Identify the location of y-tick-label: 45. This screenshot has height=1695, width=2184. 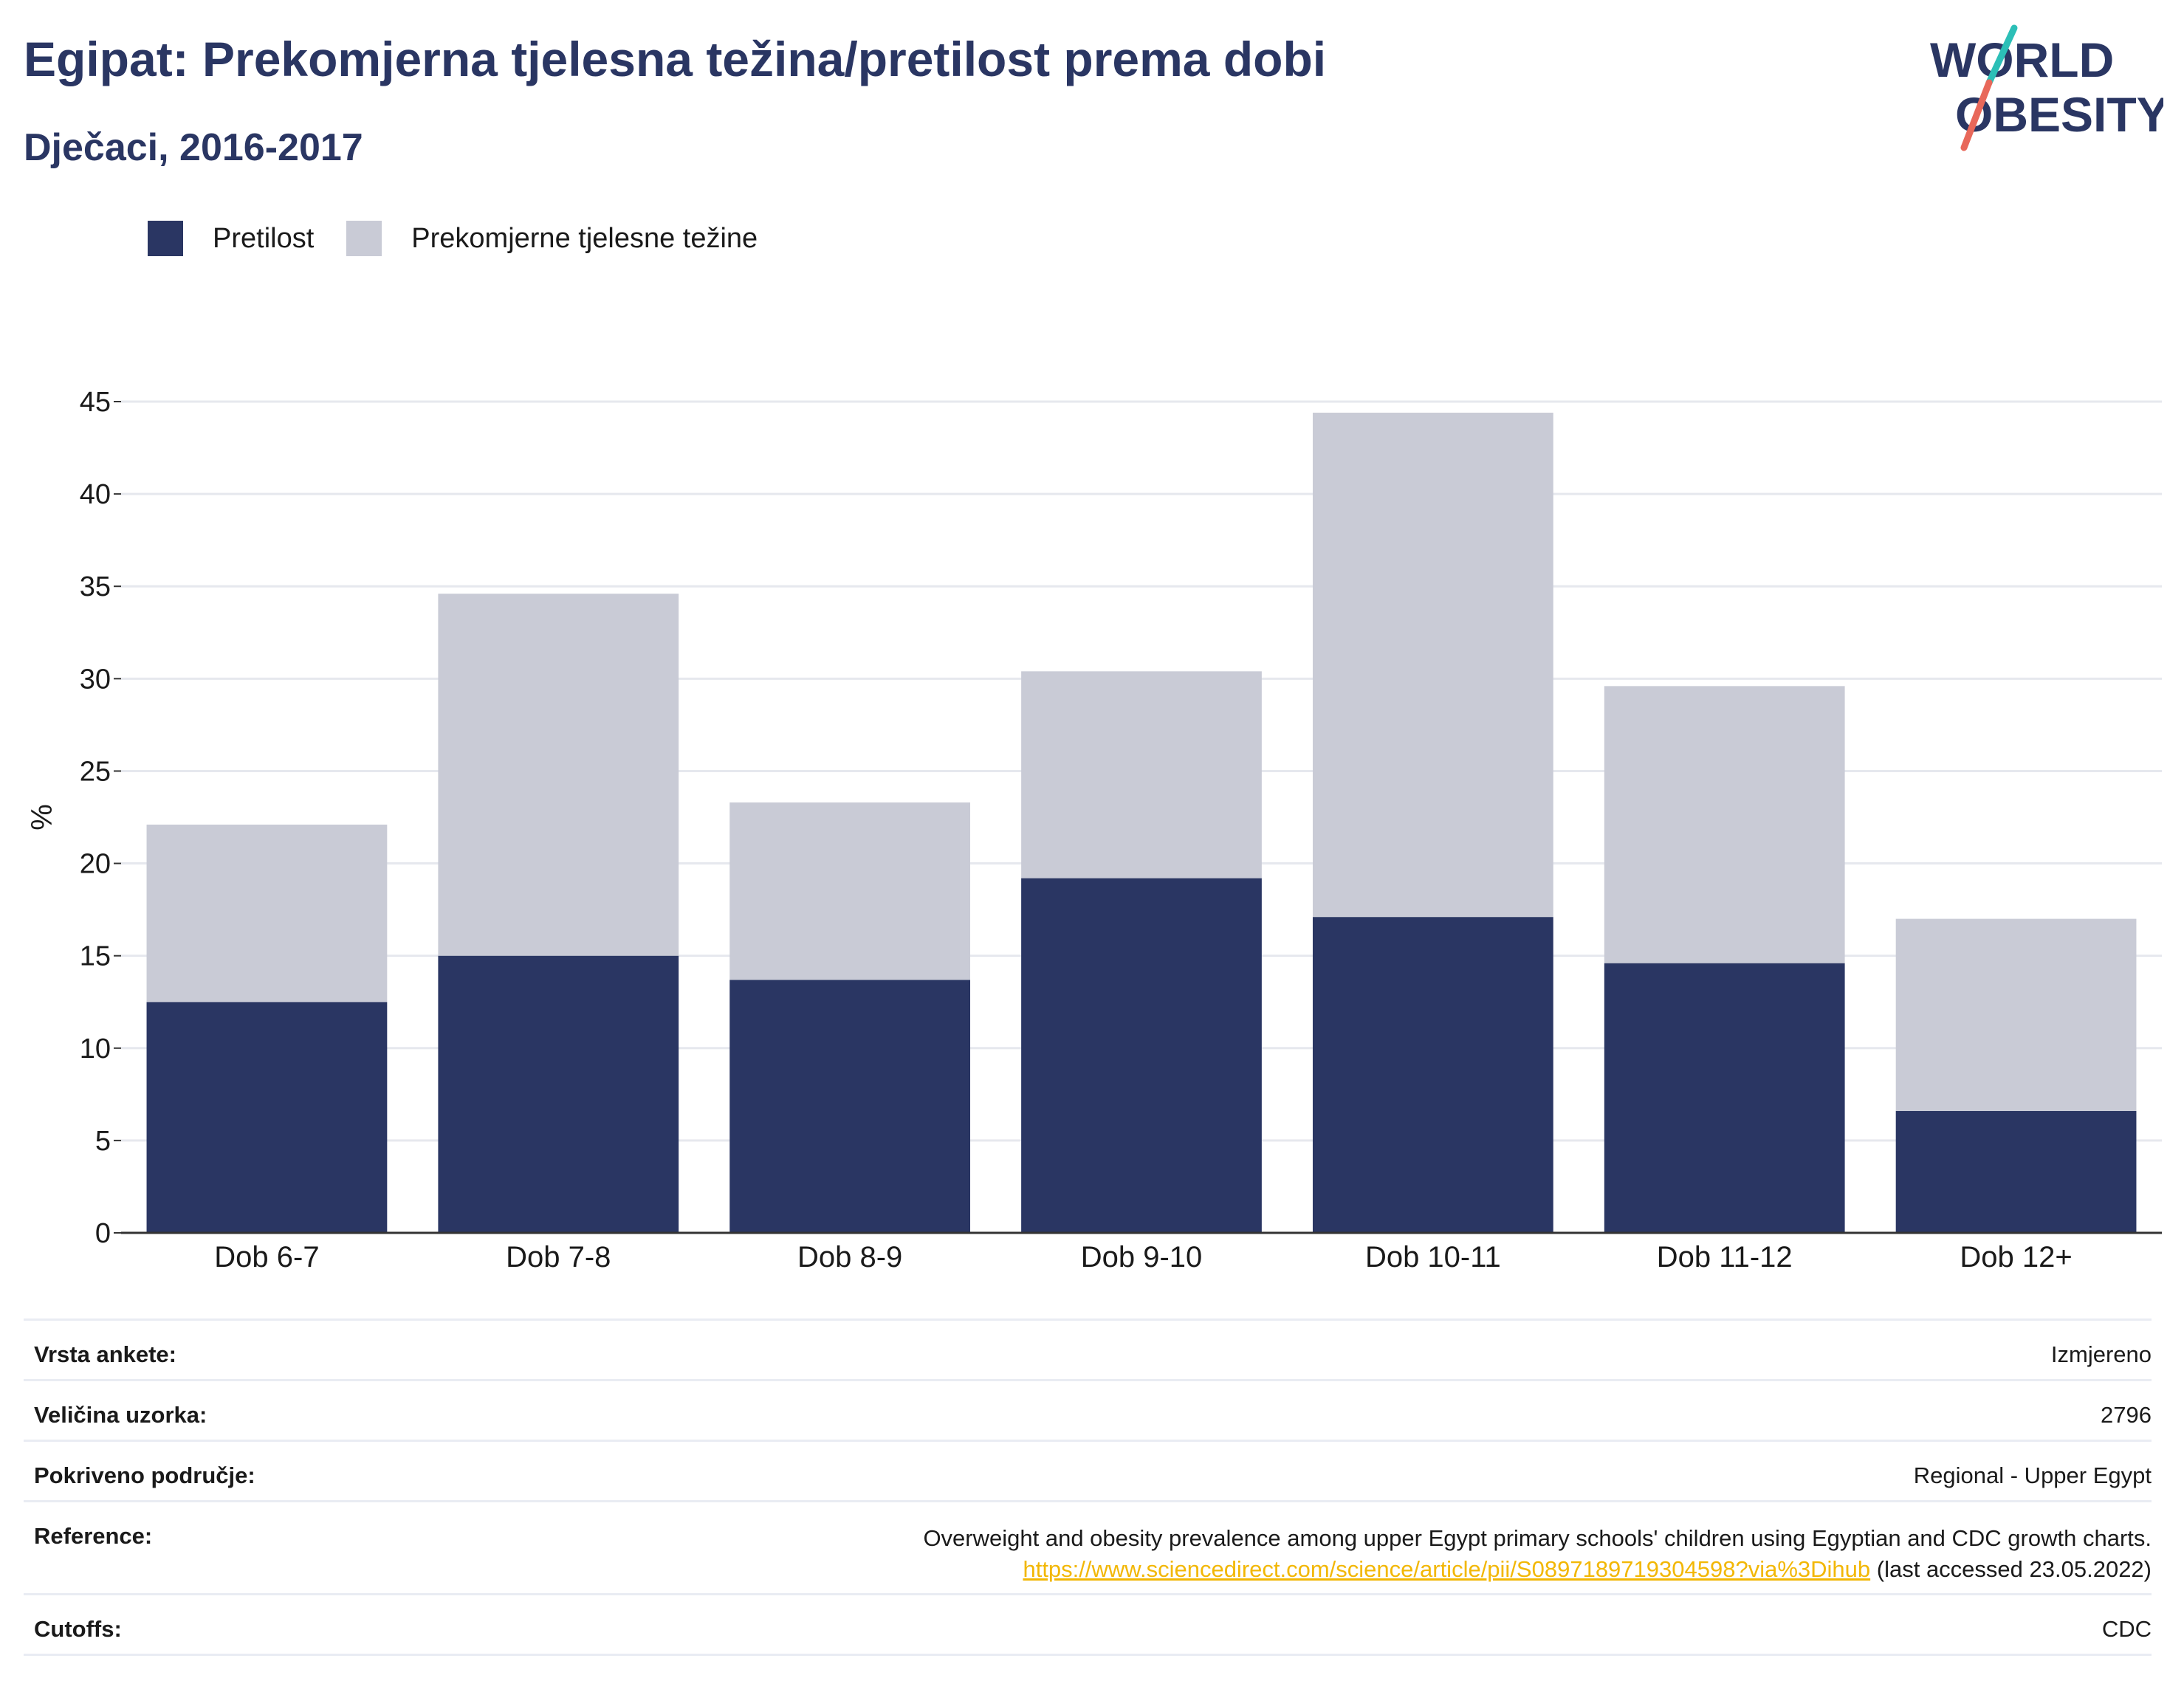
(96, 403).